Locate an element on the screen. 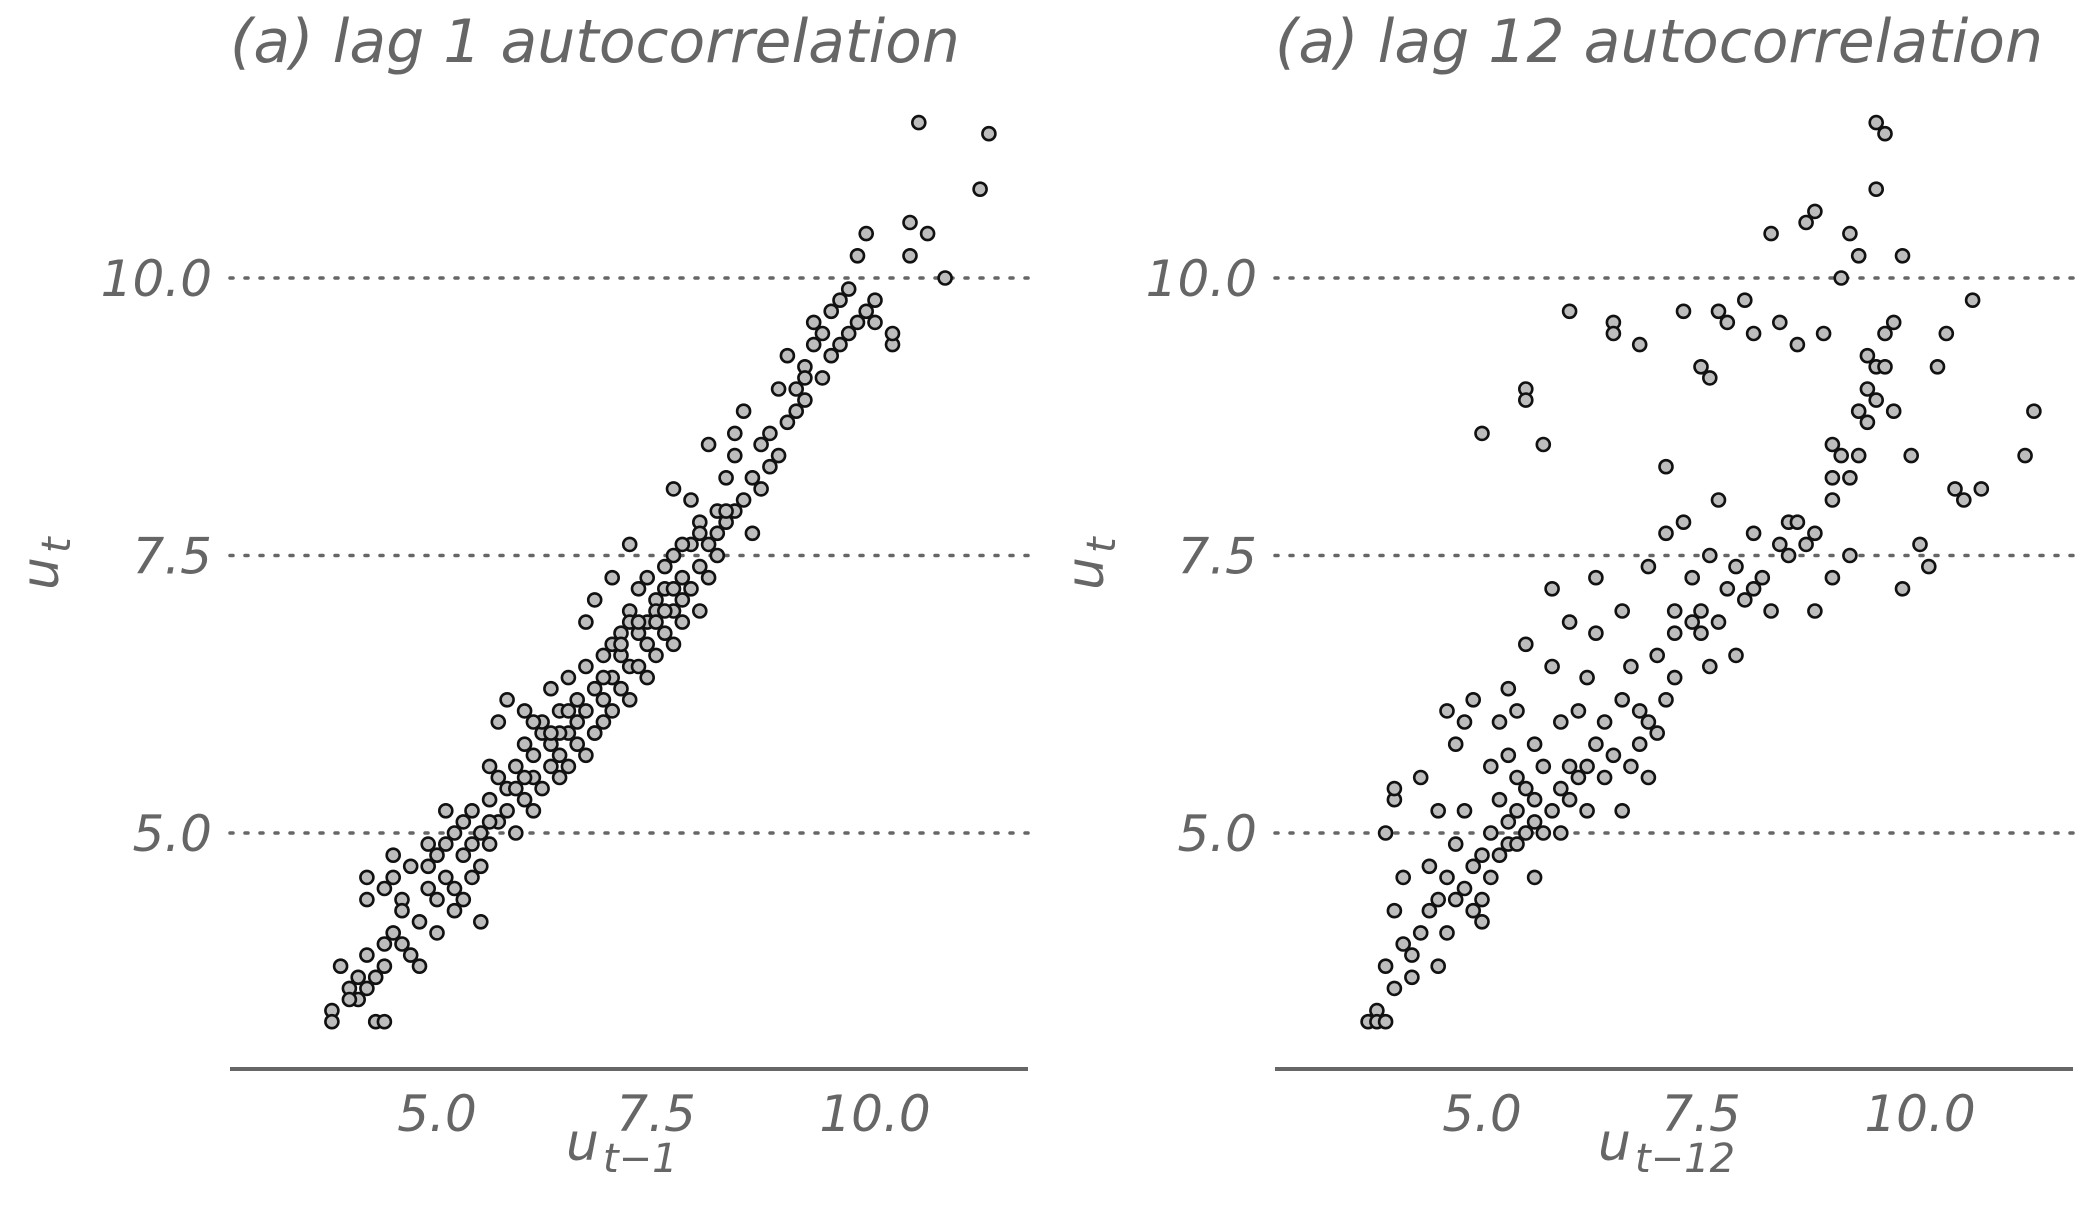 This screenshot has height=1205, width=2080. y-tick-label: 5.0 is located at coordinates (1217, 834).